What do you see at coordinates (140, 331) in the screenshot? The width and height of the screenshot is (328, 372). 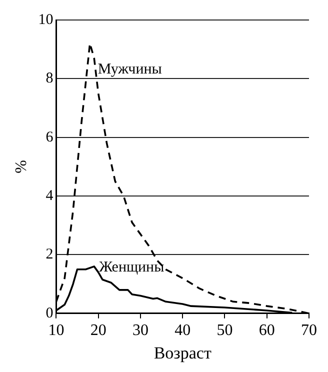 I see `x-tick-label: 30` at bounding box center [140, 331].